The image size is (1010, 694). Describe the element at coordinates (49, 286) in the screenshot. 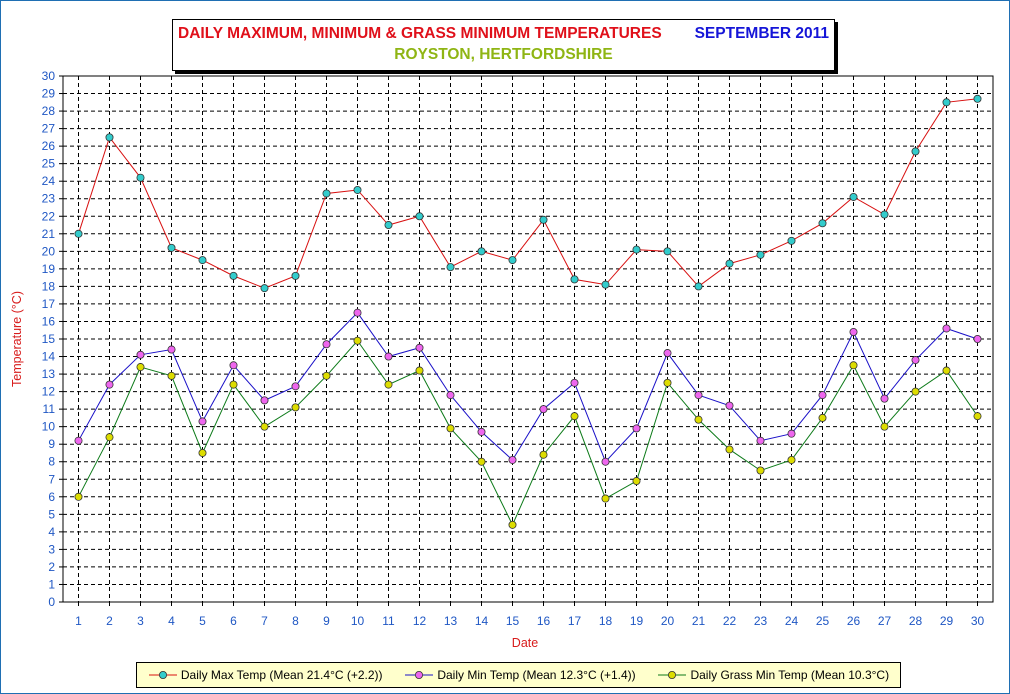

I see `y-tick-label: 18` at that location.